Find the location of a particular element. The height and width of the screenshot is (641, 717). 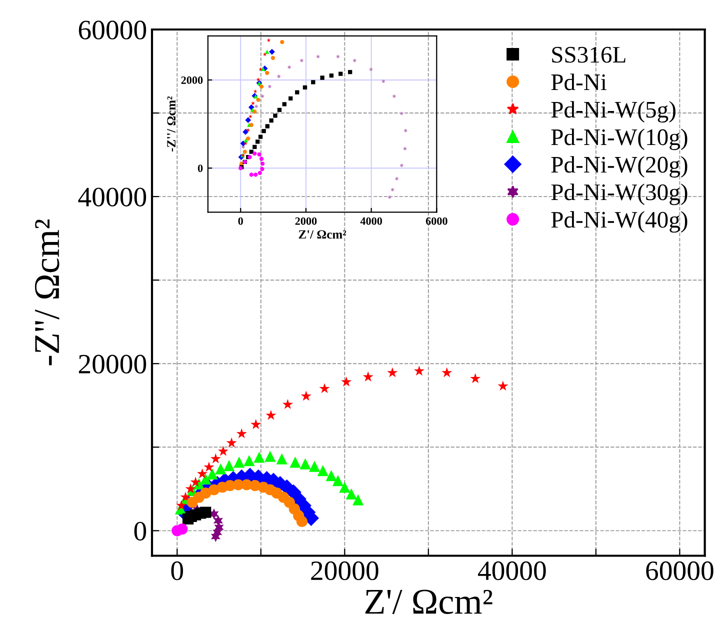

legend-label: Pd-Ni-W(20g) is located at coordinates (619, 167).